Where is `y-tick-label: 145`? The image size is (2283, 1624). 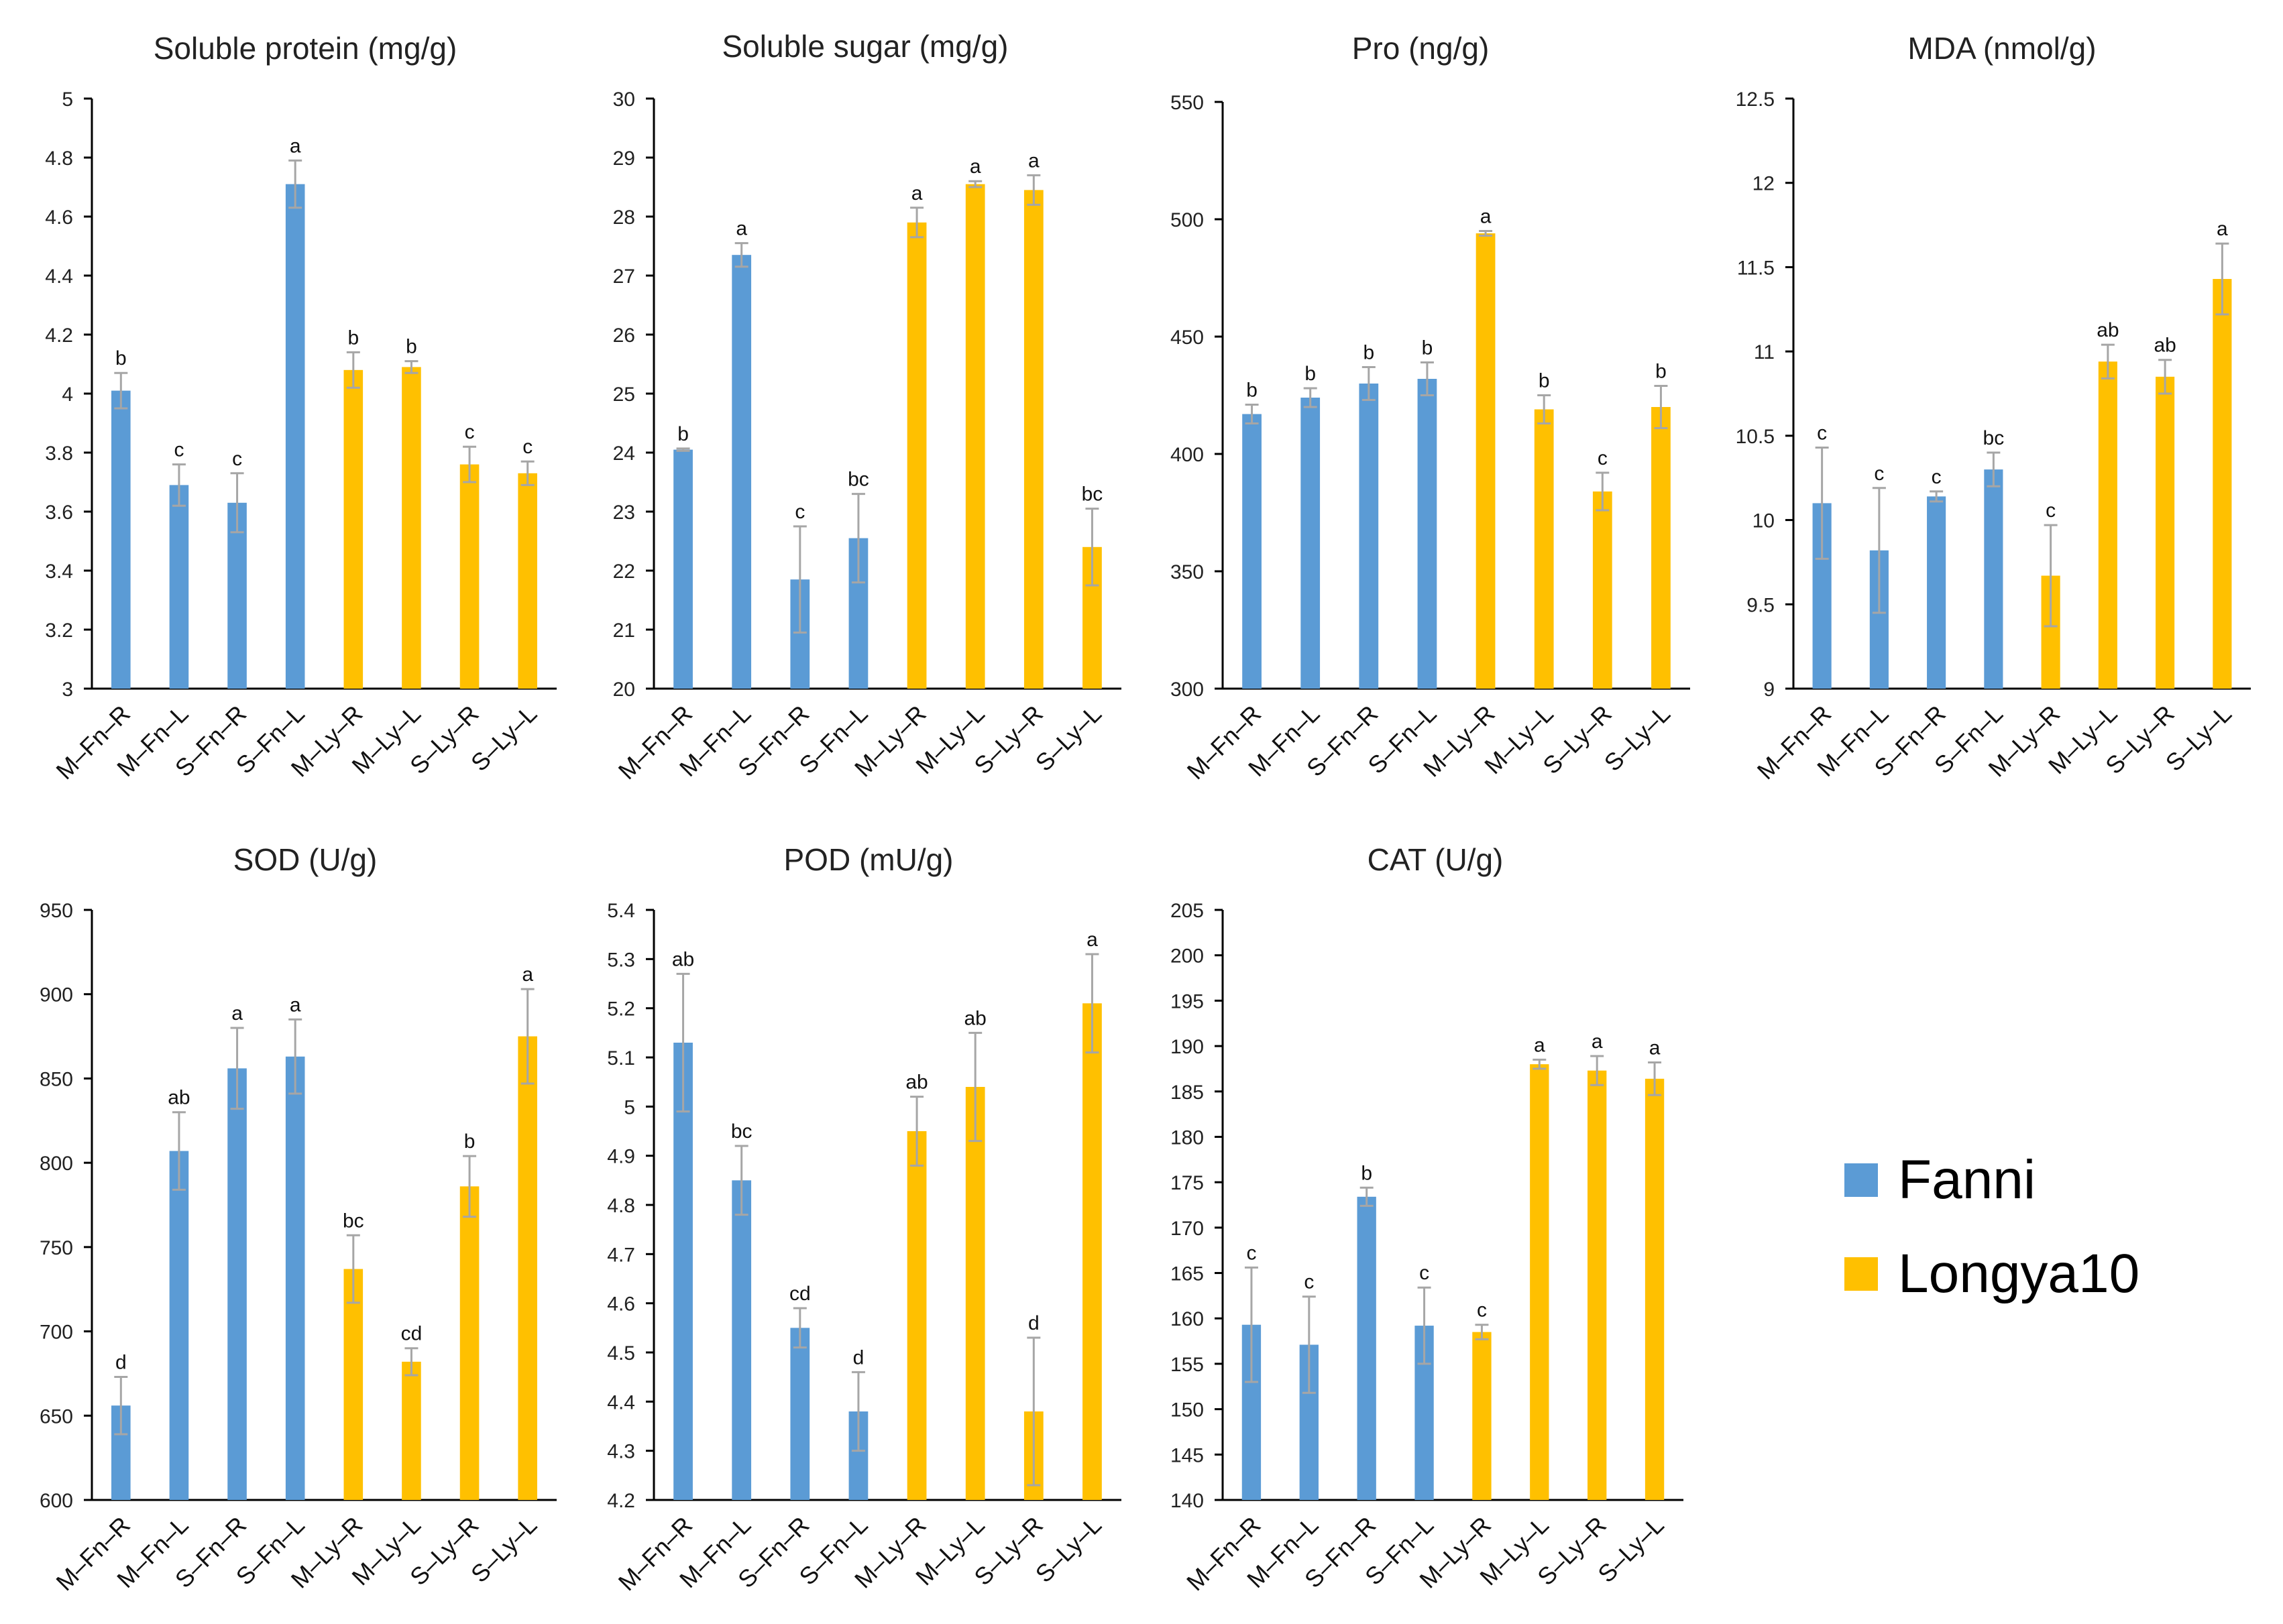
y-tick-label: 145 is located at coordinates (1187, 1455).